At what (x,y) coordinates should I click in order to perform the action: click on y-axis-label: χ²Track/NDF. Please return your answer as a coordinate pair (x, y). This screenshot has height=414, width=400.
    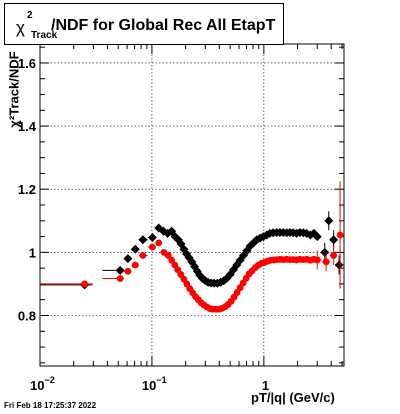
    Looking at the image, I should click on (14, 89).